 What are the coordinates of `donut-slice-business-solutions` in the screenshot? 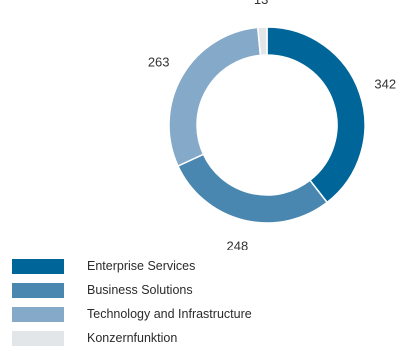 It's located at (252, 188).